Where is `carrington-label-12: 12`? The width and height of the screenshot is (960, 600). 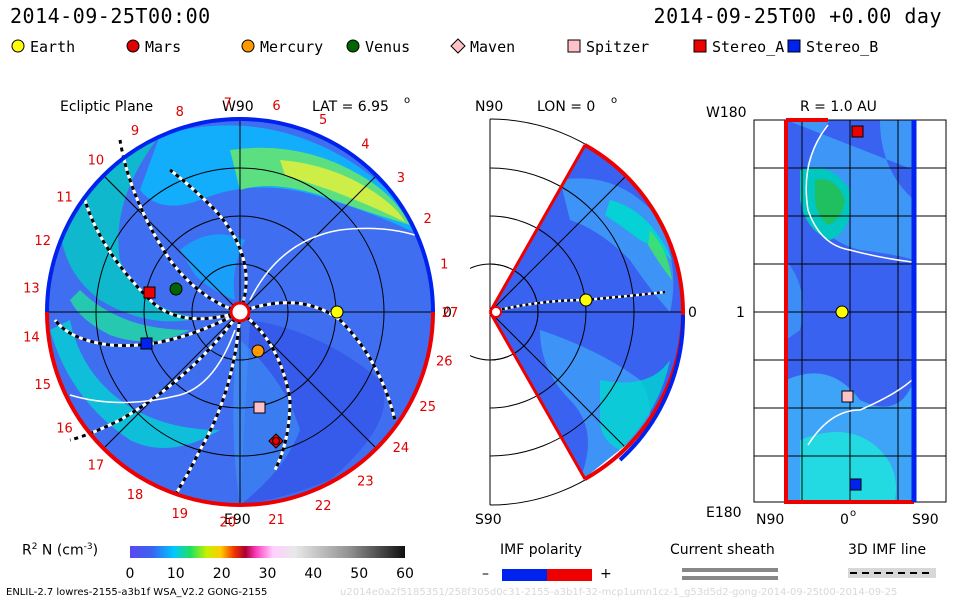 carrington-label-12: 12 is located at coordinates (42, 241).